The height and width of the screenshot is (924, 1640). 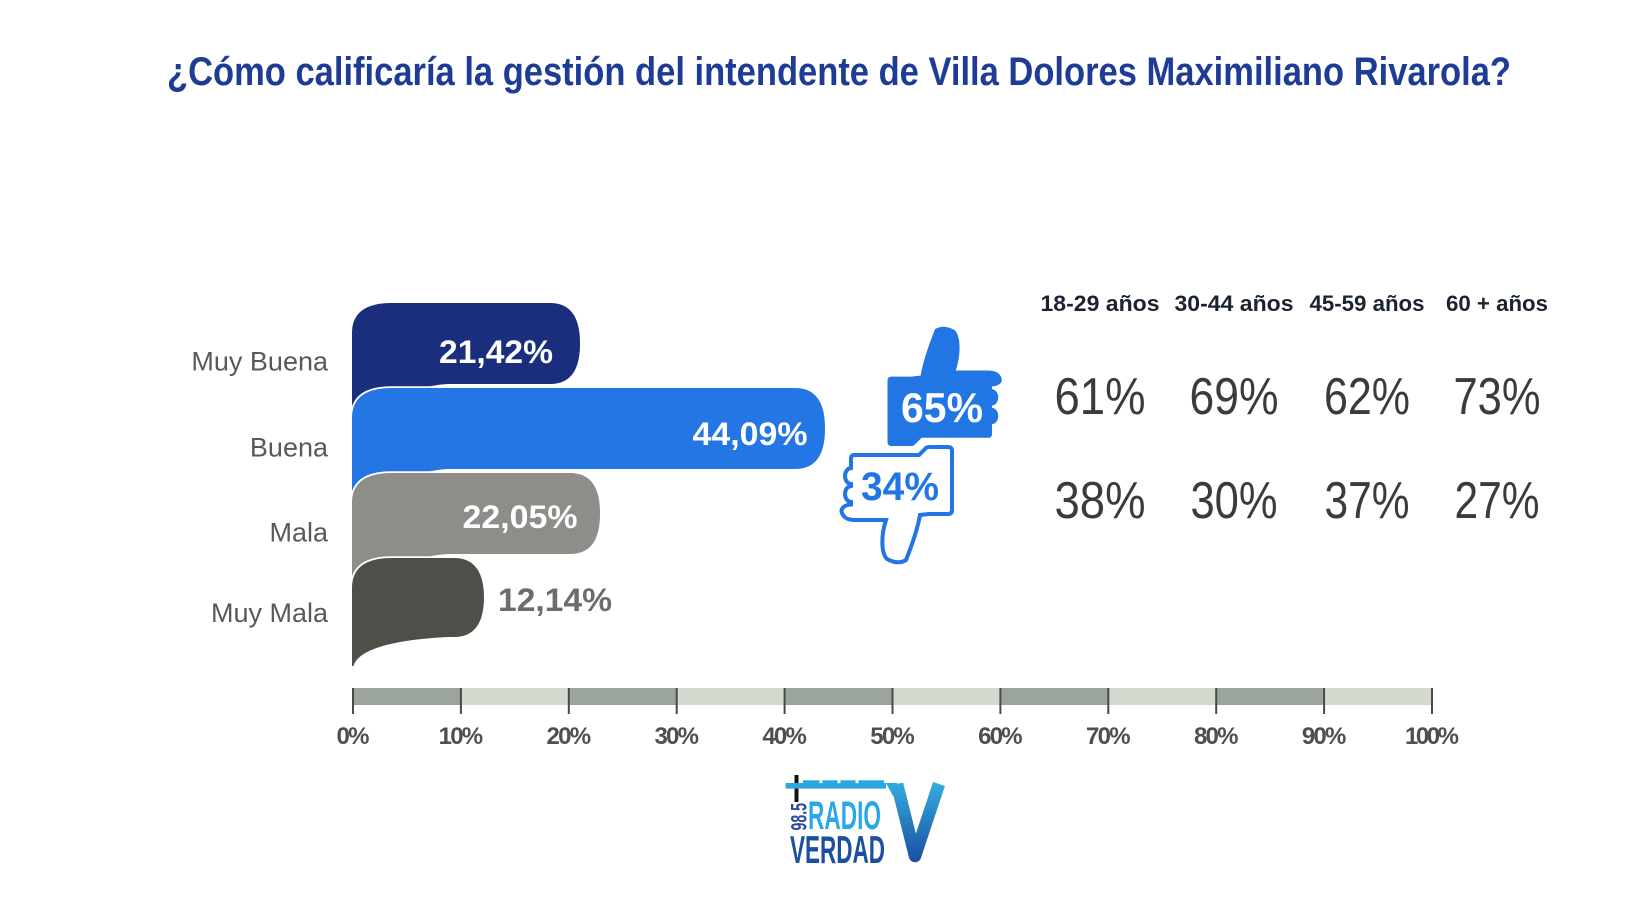 I want to click on svg-text: VERDAD, so click(x=837, y=850).